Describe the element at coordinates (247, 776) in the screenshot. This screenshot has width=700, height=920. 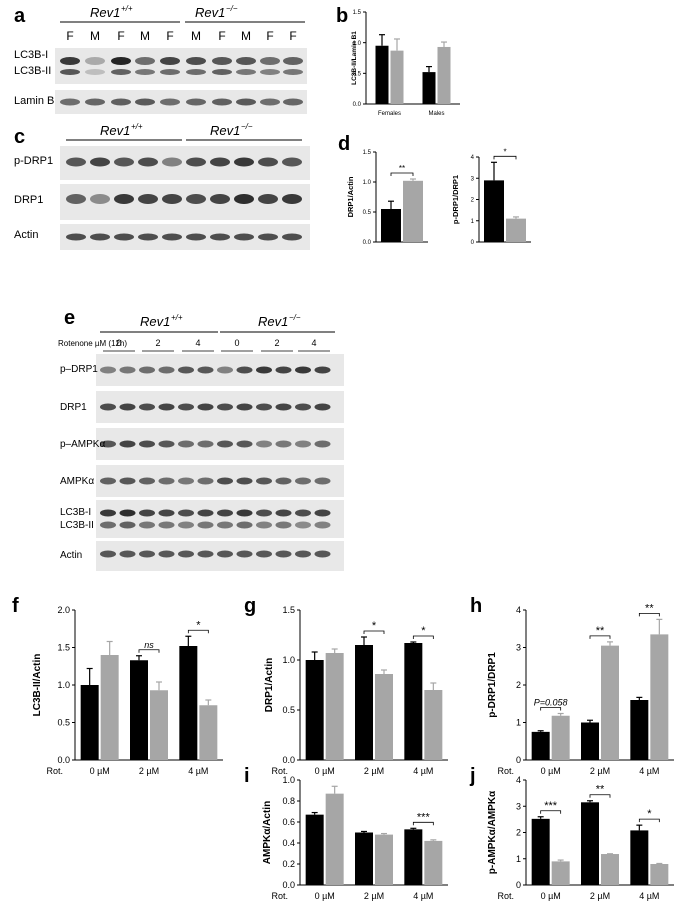
I see `panel-label-i: i` at that location.